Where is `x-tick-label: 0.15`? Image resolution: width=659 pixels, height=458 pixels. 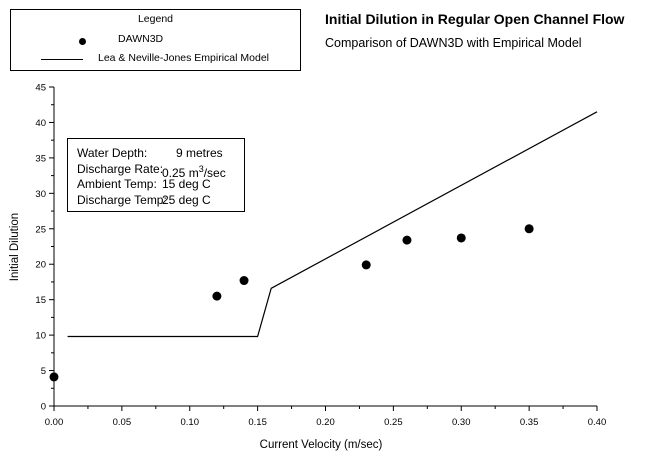 x-tick-label: 0.15 is located at coordinates (257, 422).